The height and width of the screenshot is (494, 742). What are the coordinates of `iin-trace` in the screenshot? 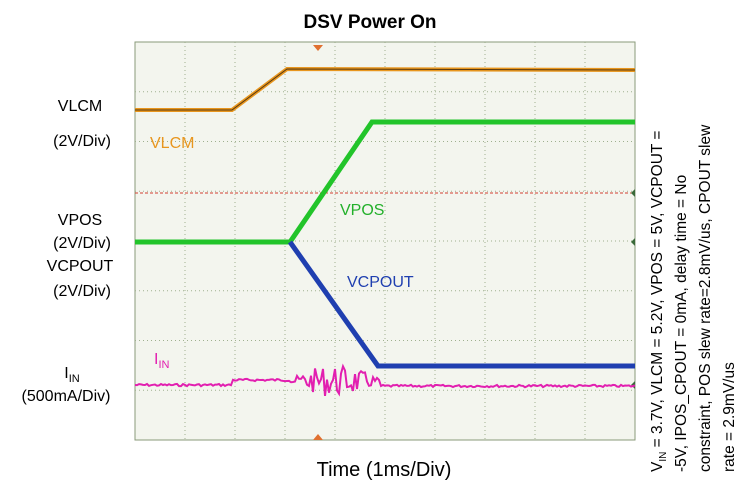 It's located at (385, 380).